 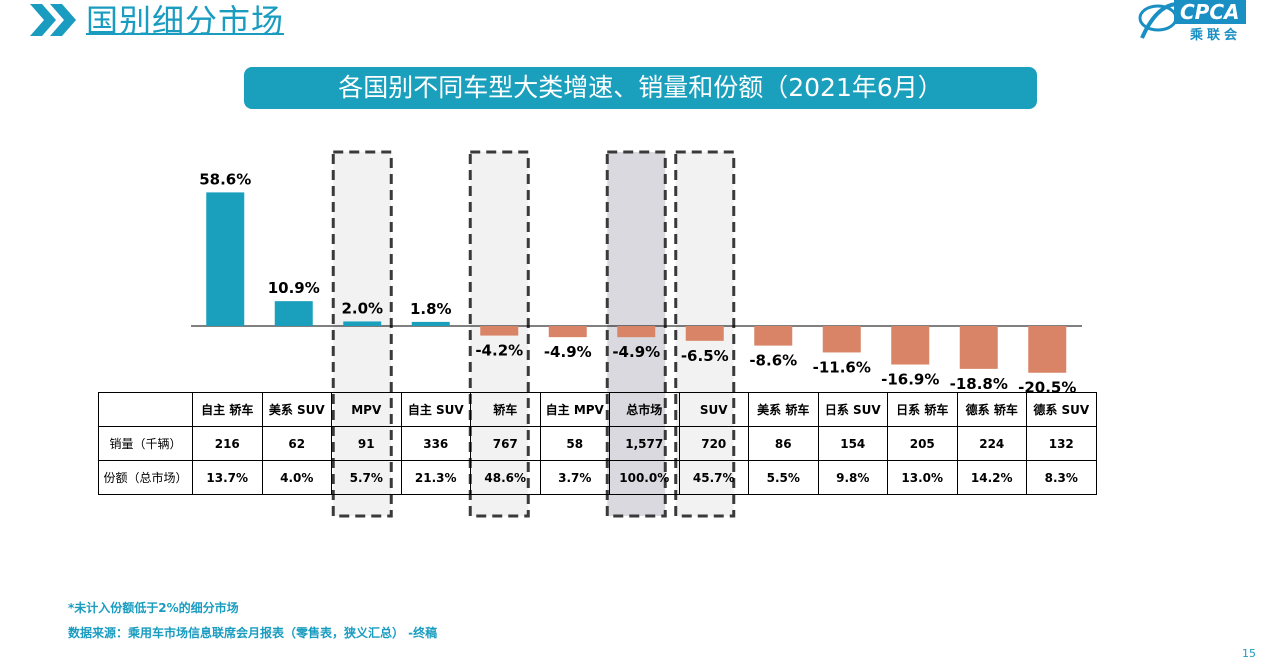 What do you see at coordinates (991, 443) in the screenshot?
I see `table-cell-sales: 224` at bounding box center [991, 443].